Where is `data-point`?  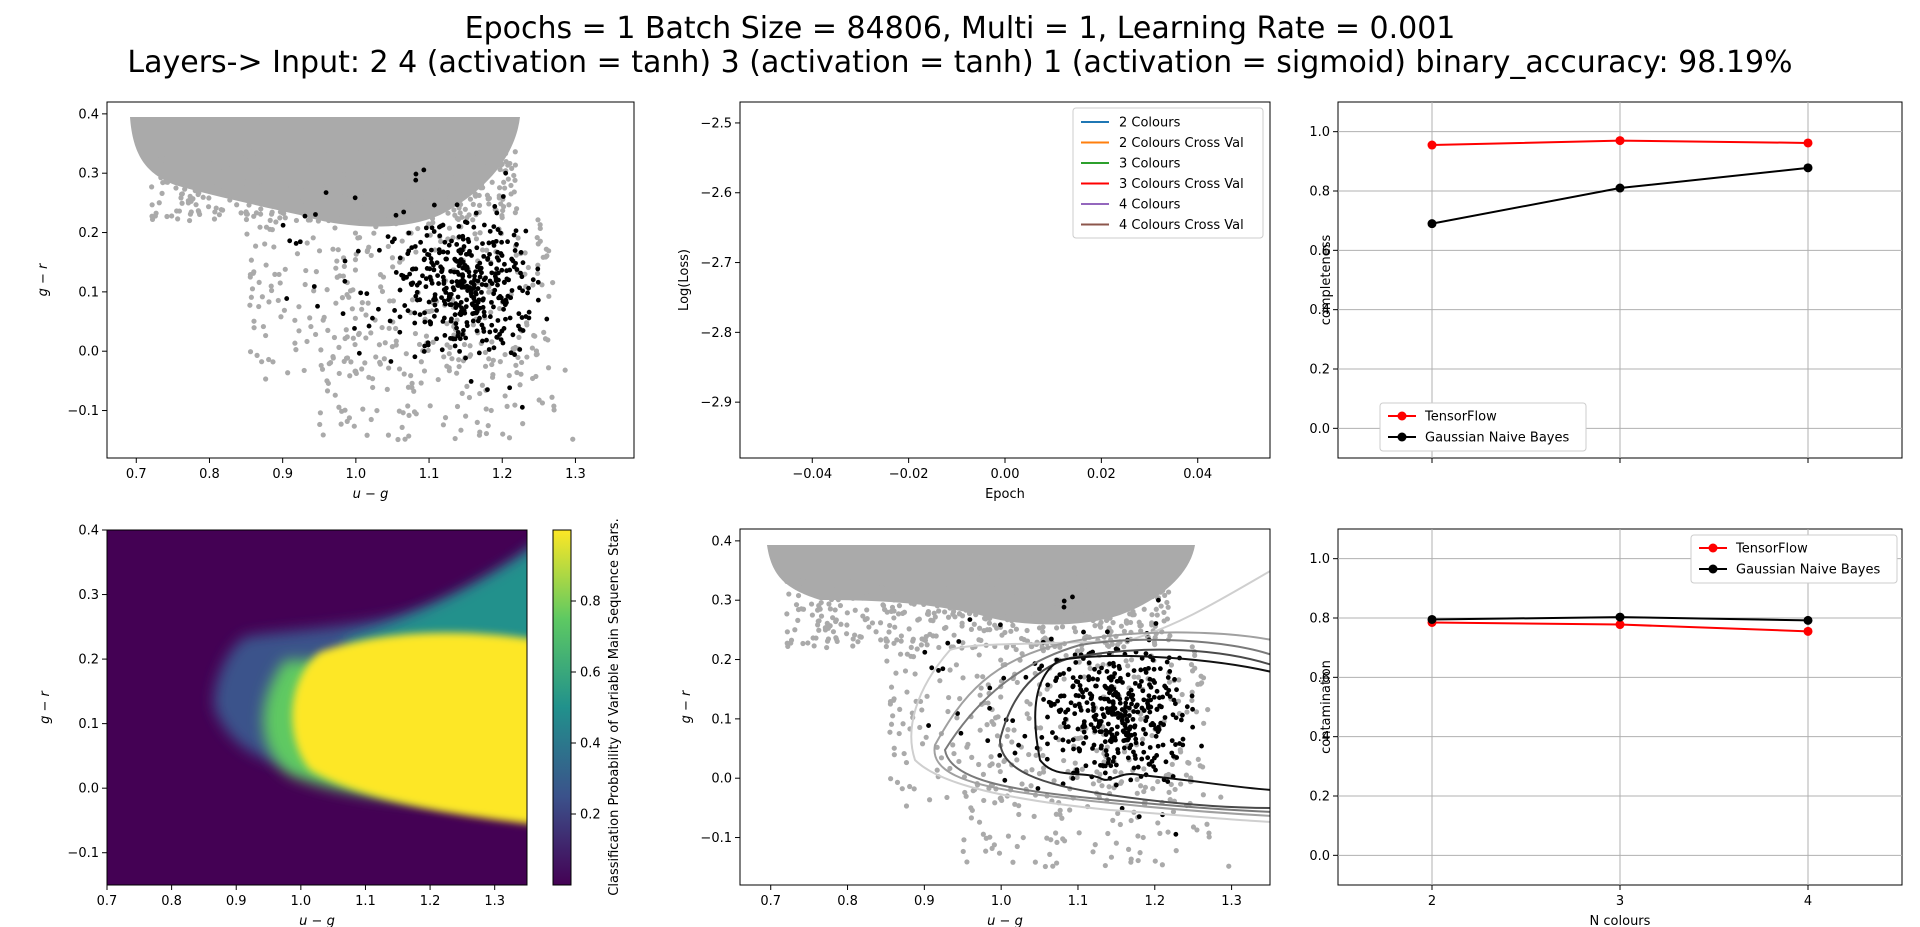
data-point is located at coordinates (1808, 143).